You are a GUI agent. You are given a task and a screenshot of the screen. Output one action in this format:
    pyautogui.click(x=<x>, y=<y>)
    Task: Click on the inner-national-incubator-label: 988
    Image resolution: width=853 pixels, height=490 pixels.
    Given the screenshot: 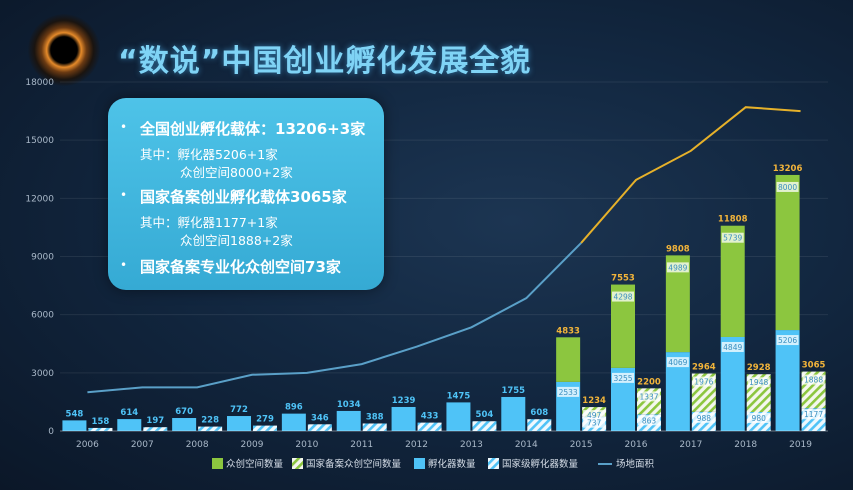 What is the action you would take?
    pyautogui.click(x=704, y=418)
    